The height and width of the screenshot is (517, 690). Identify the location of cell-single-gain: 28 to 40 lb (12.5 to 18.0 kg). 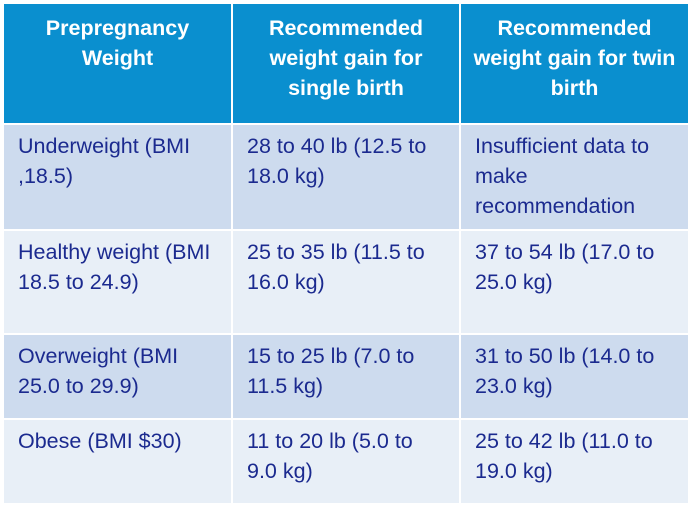
(346, 177).